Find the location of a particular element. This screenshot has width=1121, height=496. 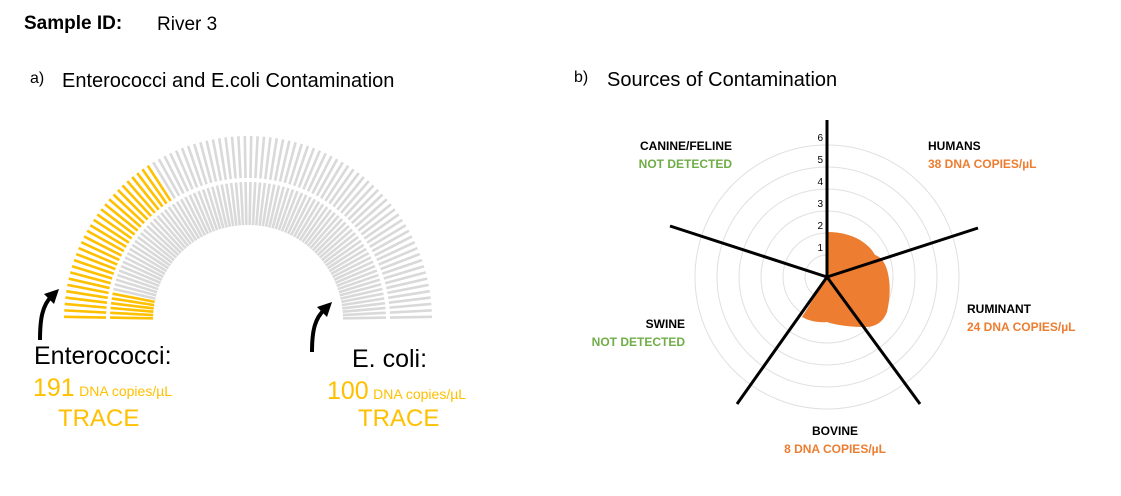

section-a-title: Enterococci and E.coli Contamination is located at coordinates (228, 81).